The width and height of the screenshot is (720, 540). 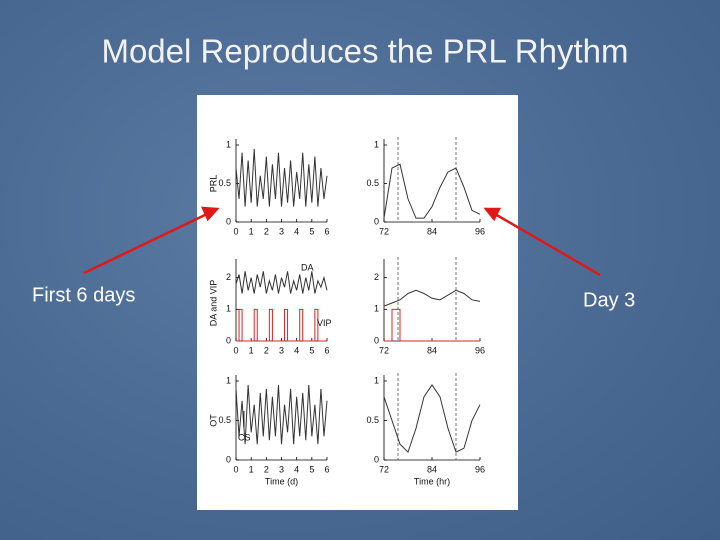 I want to click on x-axis-label: Time (hr), so click(x=432, y=481).